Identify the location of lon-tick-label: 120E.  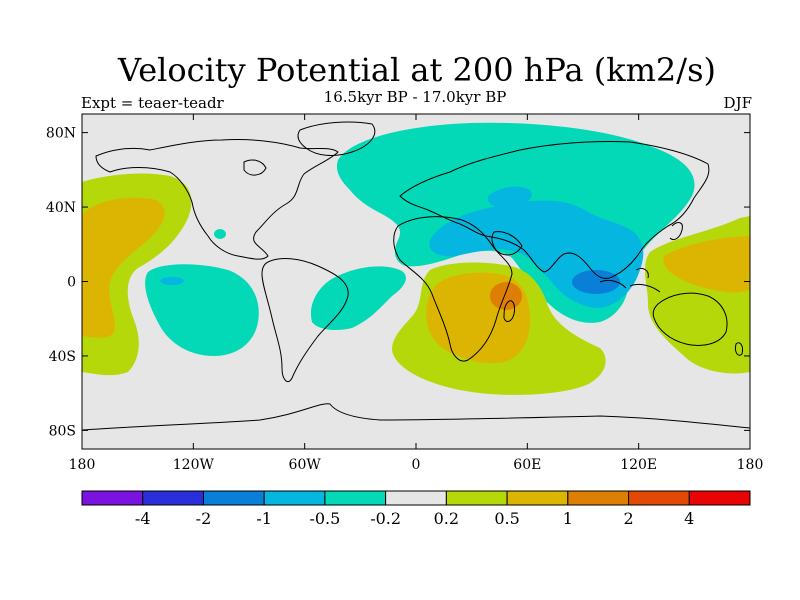
(638, 465).